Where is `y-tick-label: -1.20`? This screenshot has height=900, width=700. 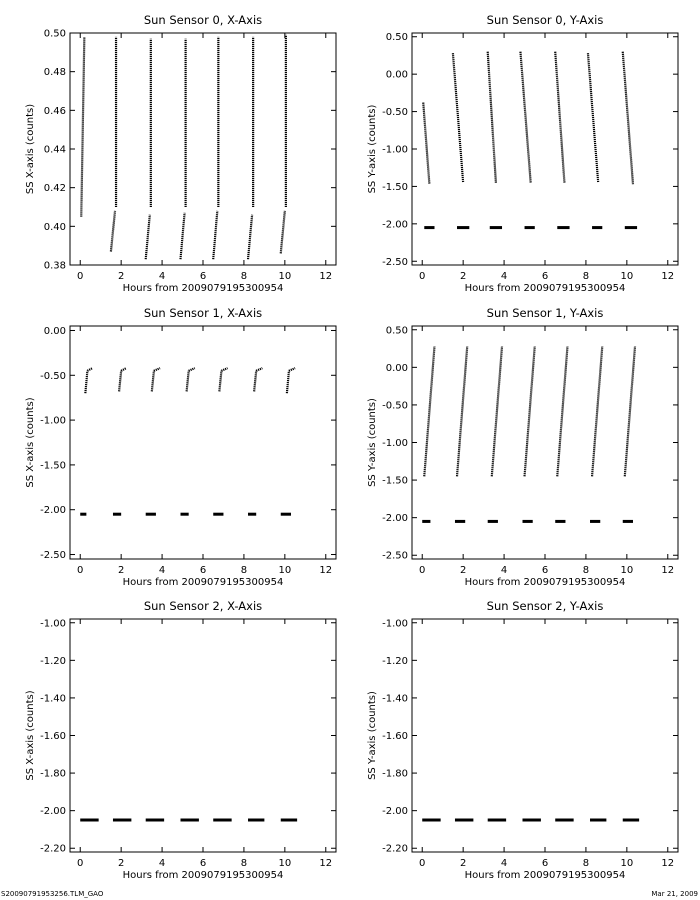 y-tick-label: -1.20 is located at coordinates (53, 661).